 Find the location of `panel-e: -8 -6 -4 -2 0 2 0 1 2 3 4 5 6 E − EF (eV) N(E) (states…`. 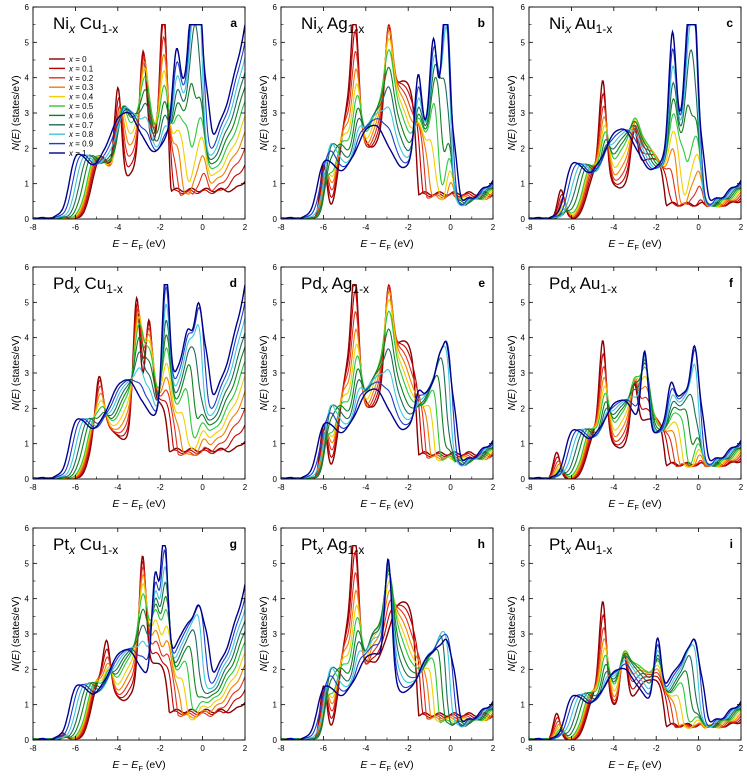

panel-e: -8 -6 -4 -2 0 2 0 1 2 3 4 5 6 E − EF (eV) N(E) (states… is located at coordinates (377, 387).